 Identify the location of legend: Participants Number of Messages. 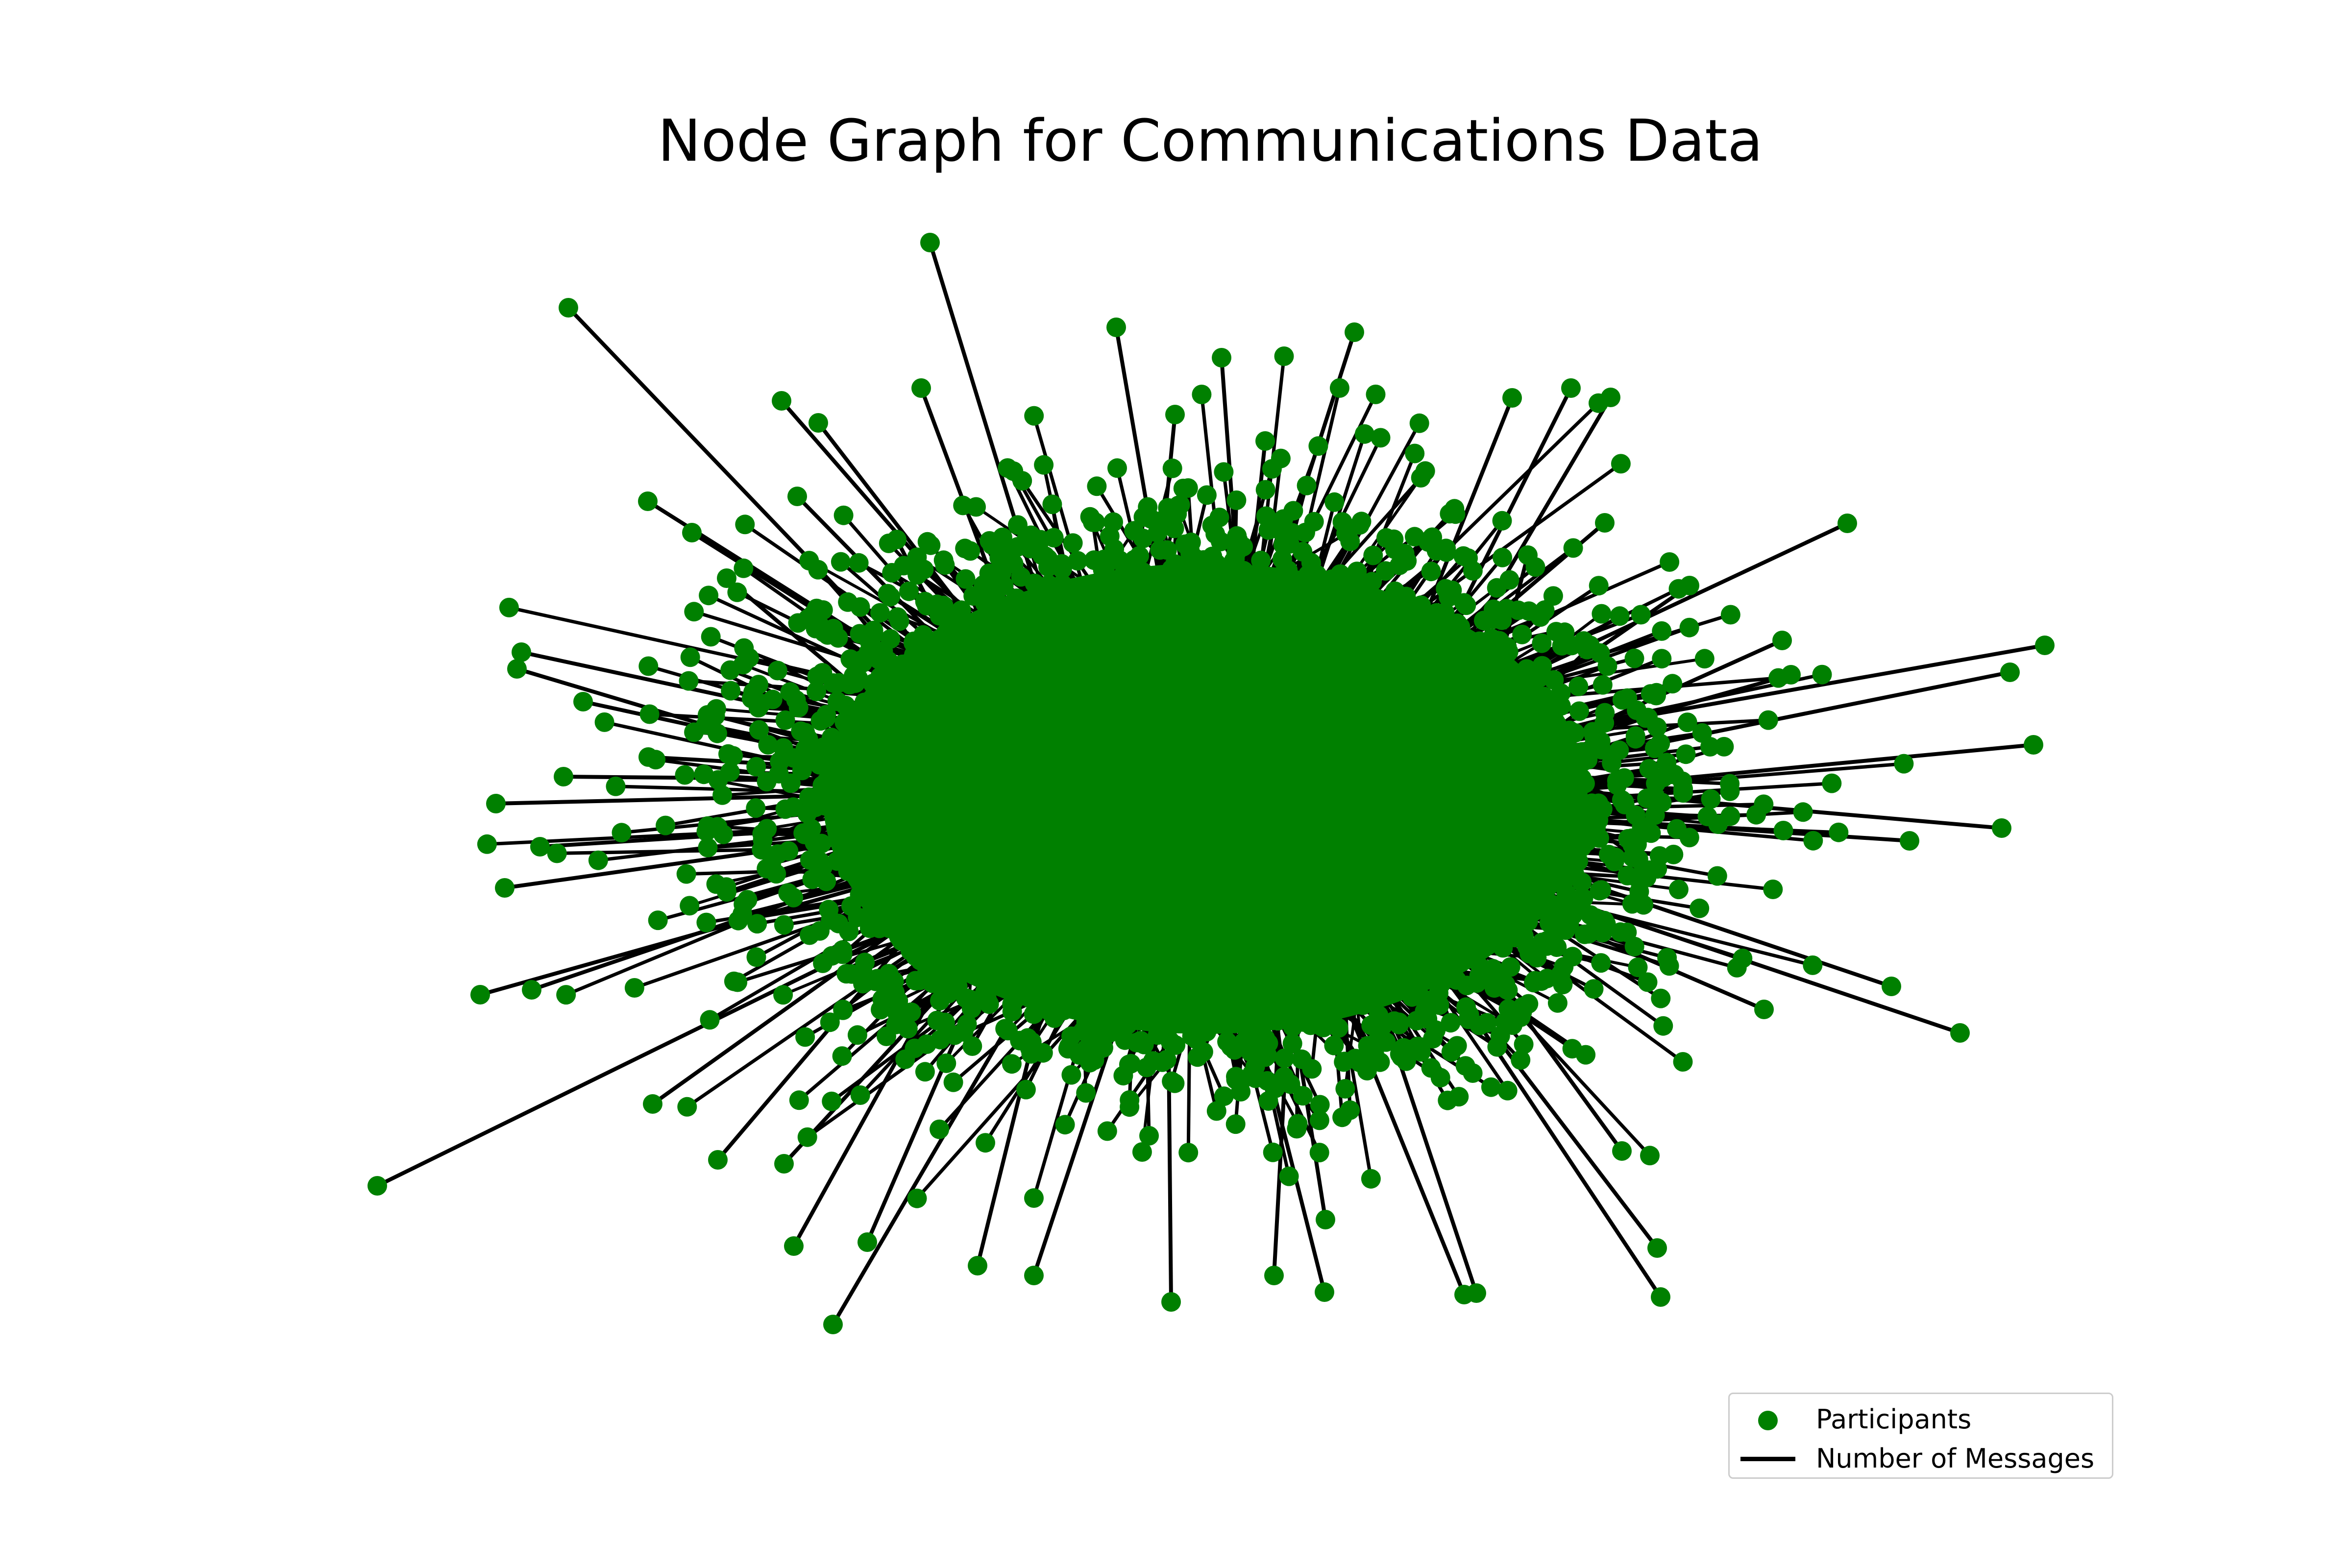
(1920, 1436).